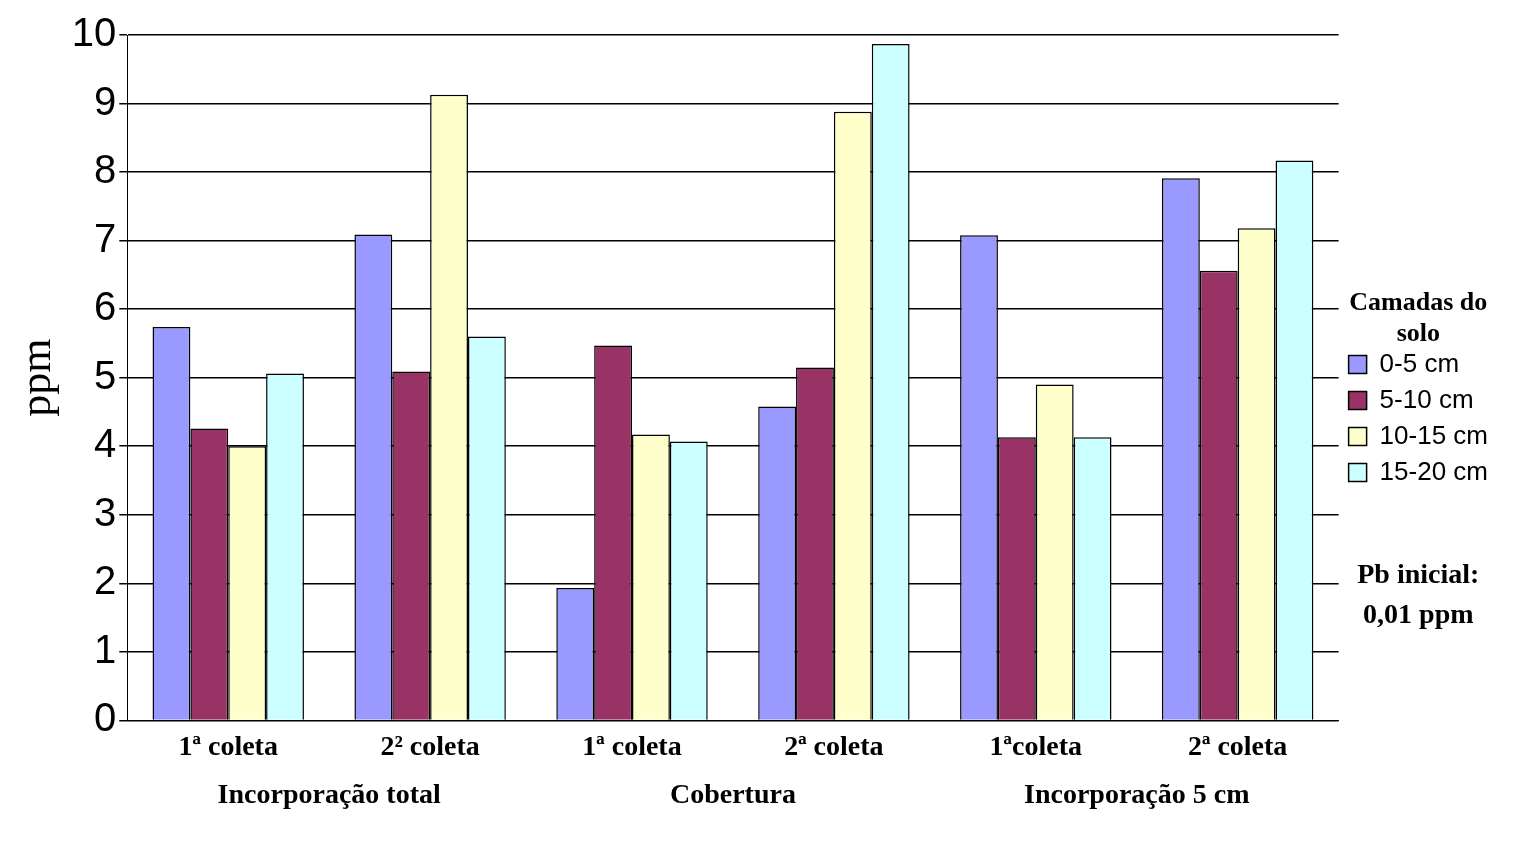 The image size is (1521, 842). What do you see at coordinates (105, 717) in the screenshot?
I see `y-tick-label: 0` at bounding box center [105, 717].